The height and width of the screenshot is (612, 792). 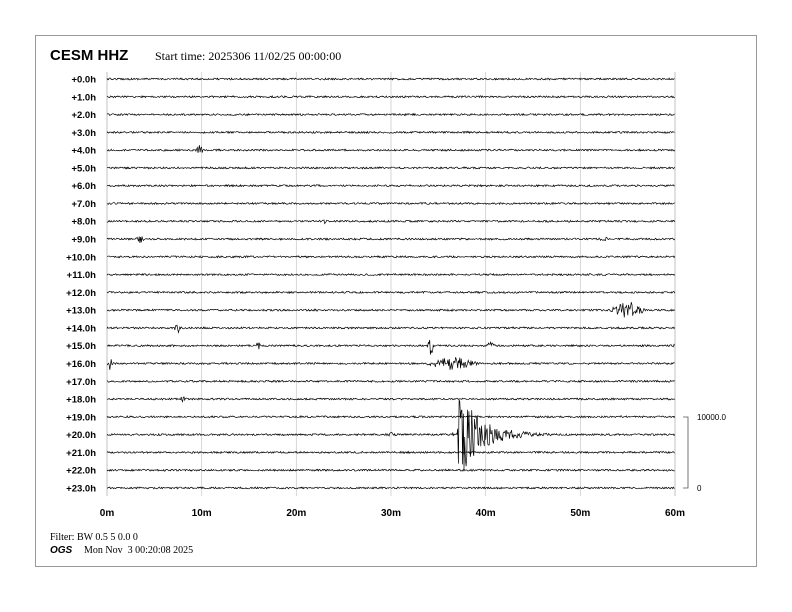 What do you see at coordinates (81, 417) in the screenshot?
I see `row-label: +19.0h` at bounding box center [81, 417].